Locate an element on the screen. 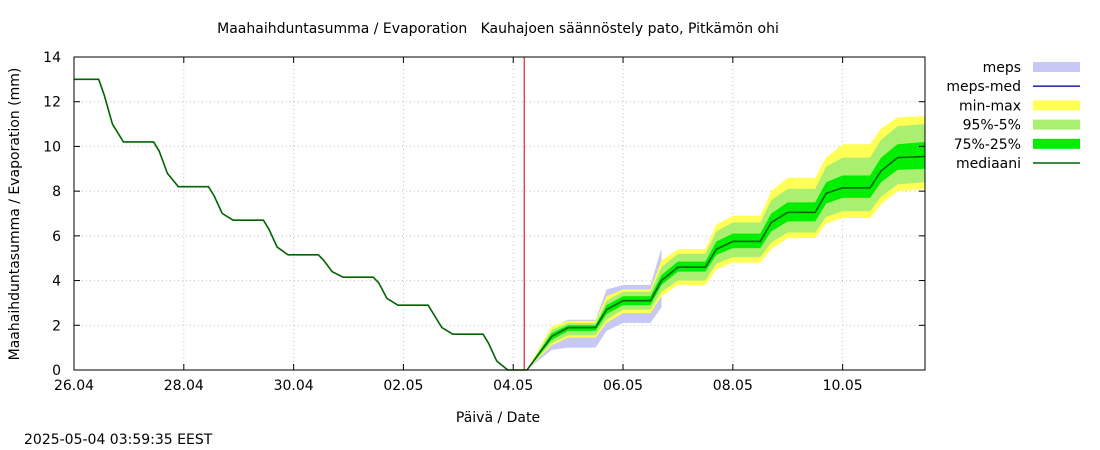  y-tick-label: 2 is located at coordinates (56, 326).